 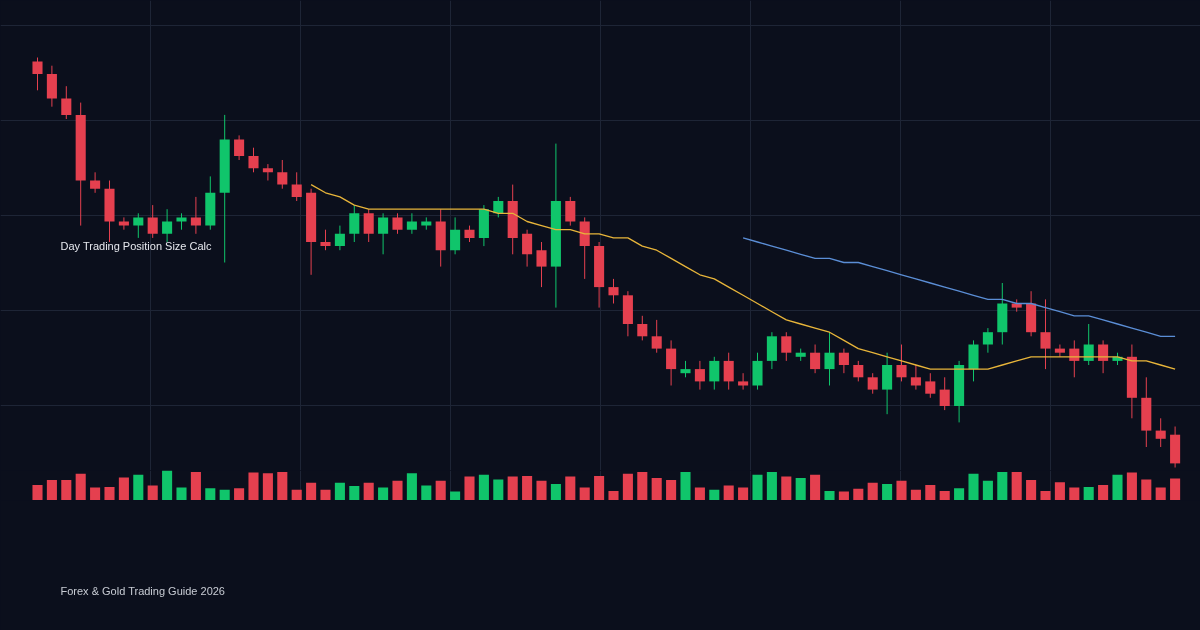 What do you see at coordinates (142, 590) in the screenshot?
I see `text: Forex & Gold Trading Guide 2026` at bounding box center [142, 590].